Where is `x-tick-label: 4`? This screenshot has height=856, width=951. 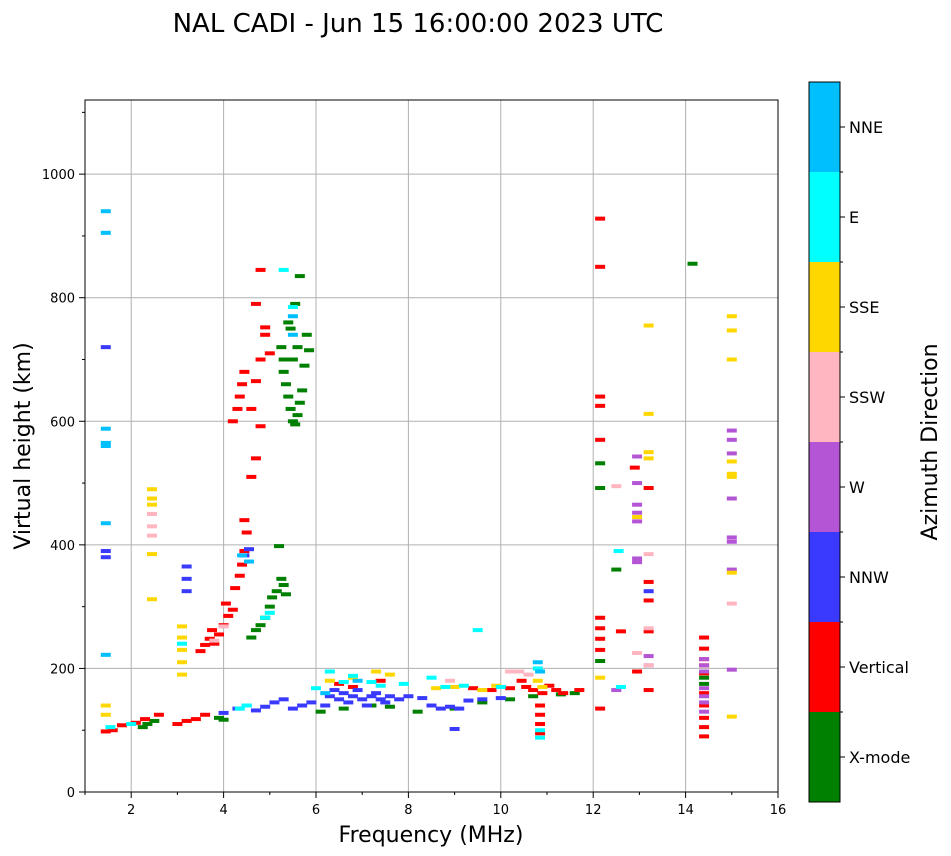
x-tick-label: 4 is located at coordinates (223, 810).